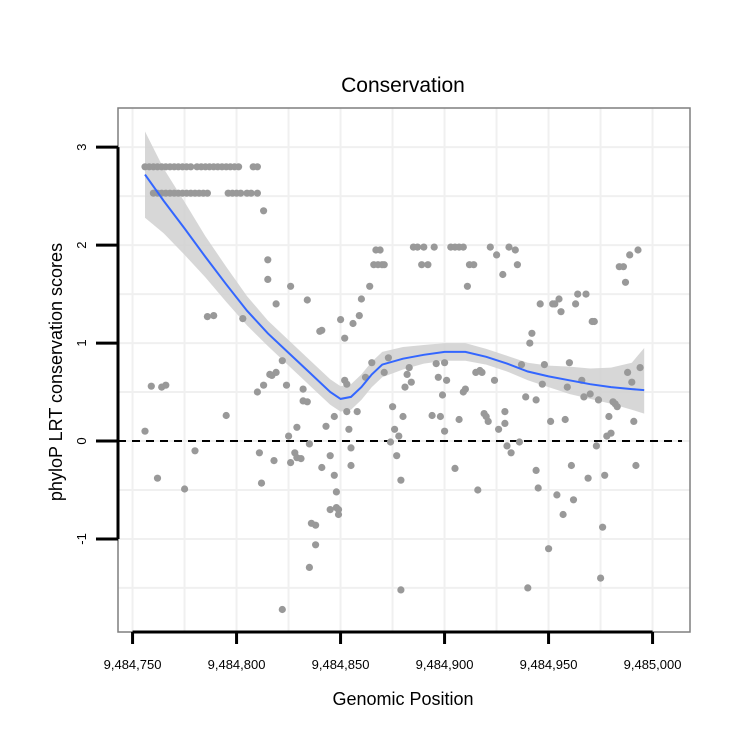 The width and height of the screenshot is (750, 750). Describe the element at coordinates (81, 539) in the screenshot. I see `y-tick-label: -1` at that location.